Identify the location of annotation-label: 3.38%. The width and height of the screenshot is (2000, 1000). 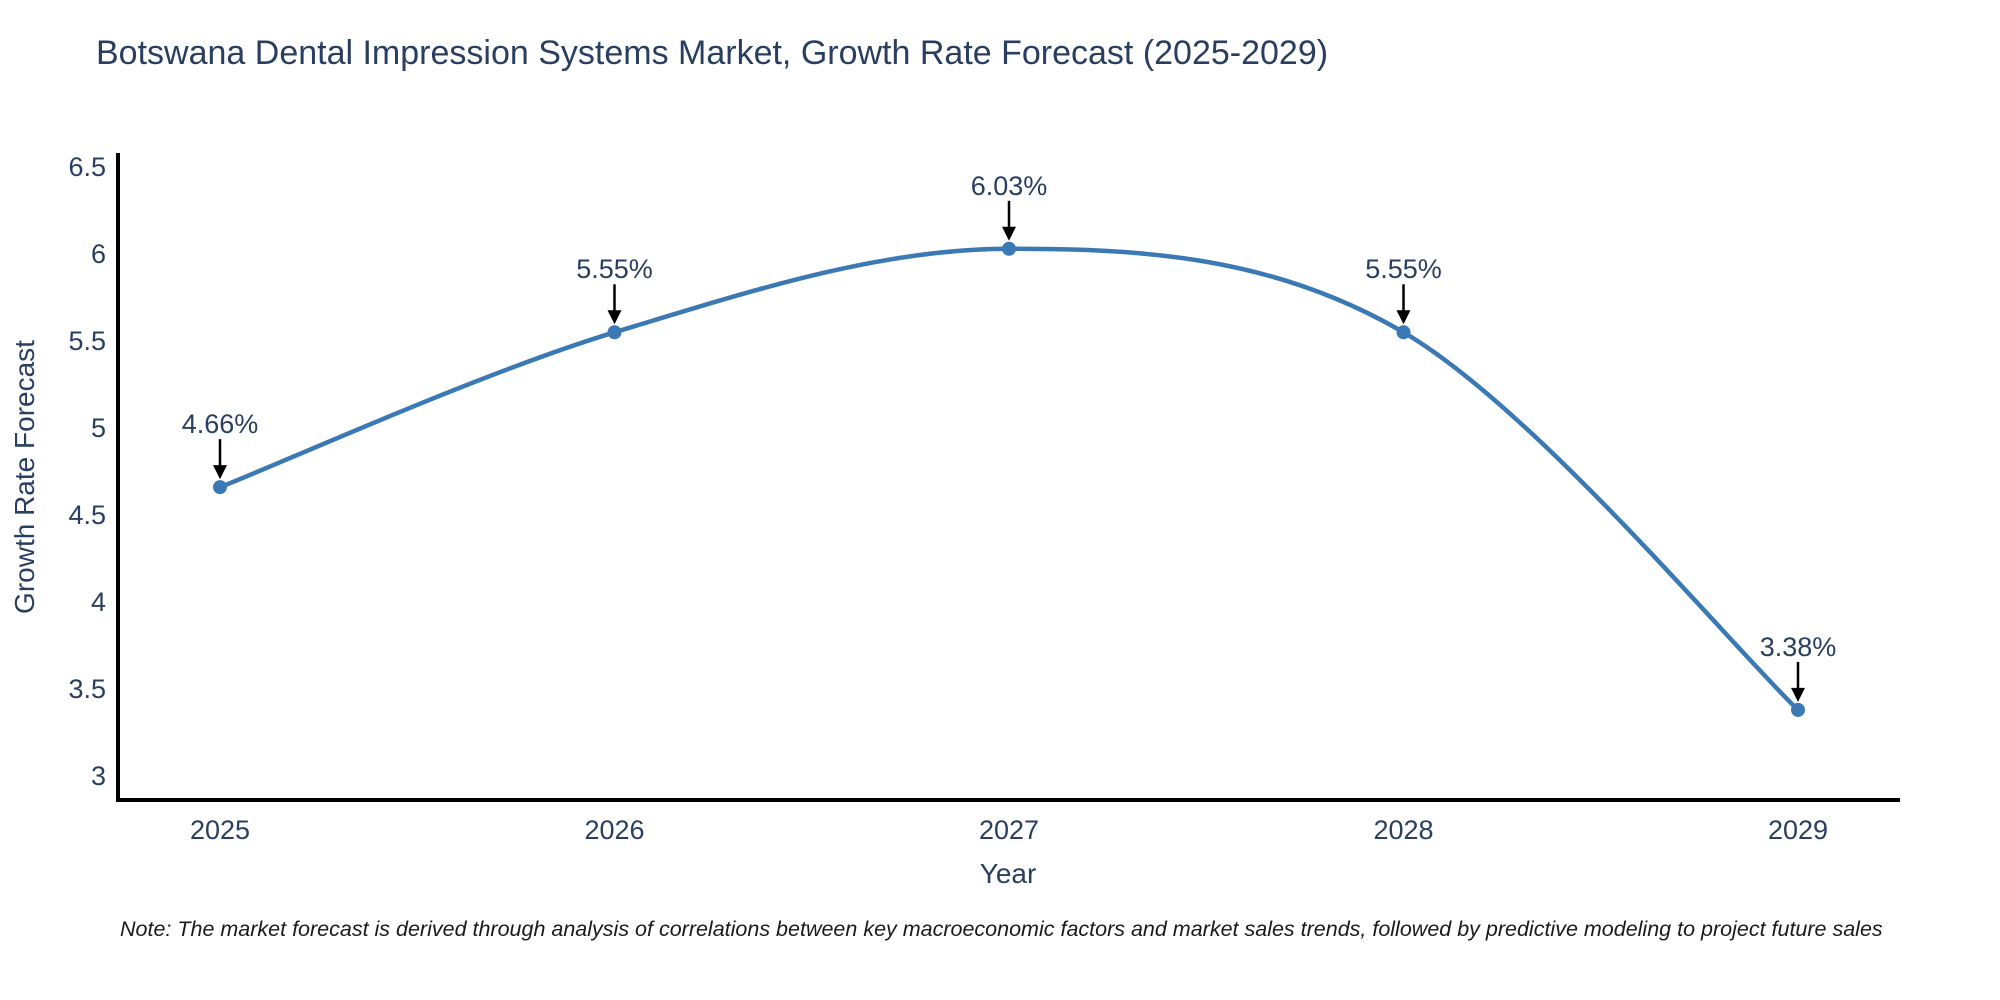
(1798, 646).